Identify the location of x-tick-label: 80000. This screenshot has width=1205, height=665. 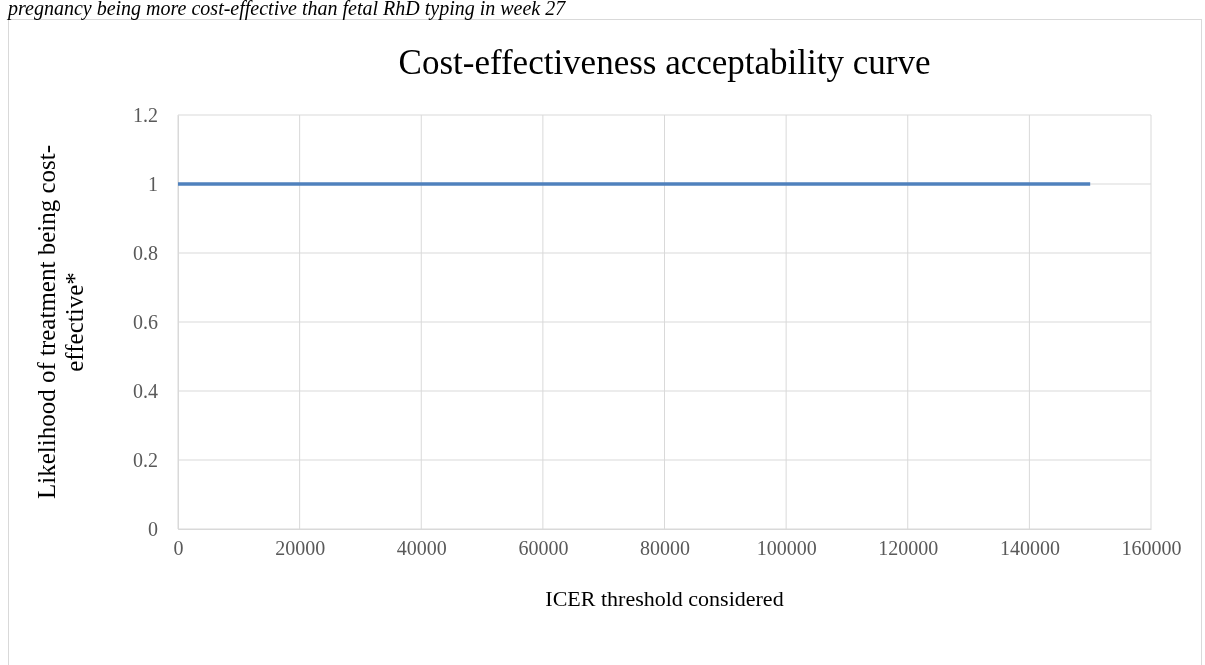
(665, 548).